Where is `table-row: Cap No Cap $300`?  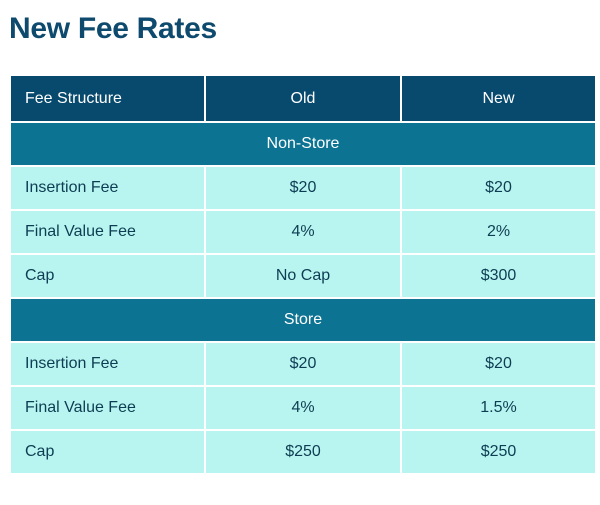
table-row: Cap No Cap $300 is located at coordinates (303, 276).